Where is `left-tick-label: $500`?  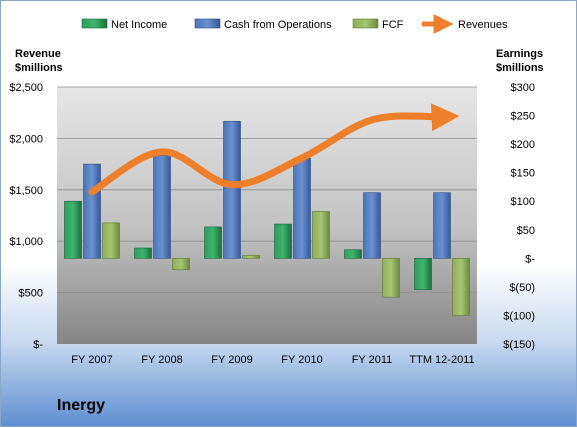 left-tick-label: $500 is located at coordinates (31, 294).